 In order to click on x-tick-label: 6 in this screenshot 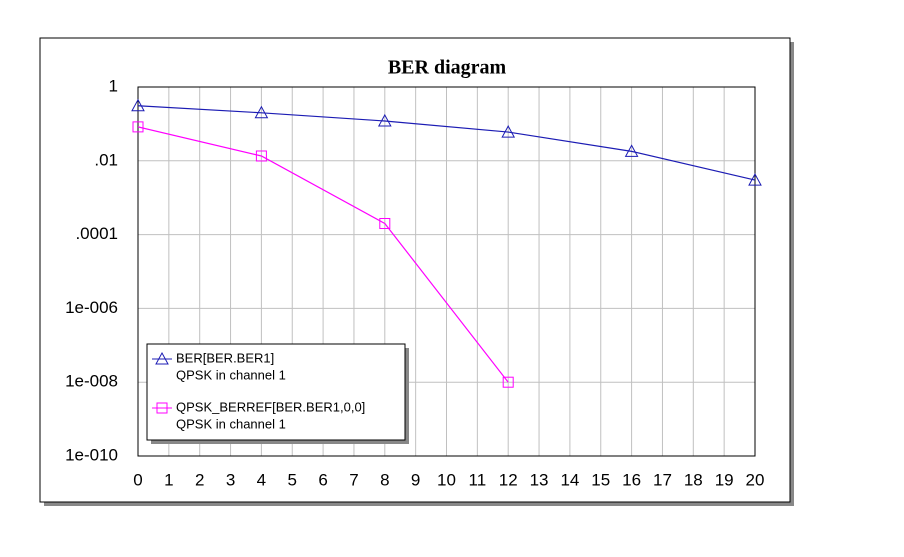, I will do `click(322, 479)`.